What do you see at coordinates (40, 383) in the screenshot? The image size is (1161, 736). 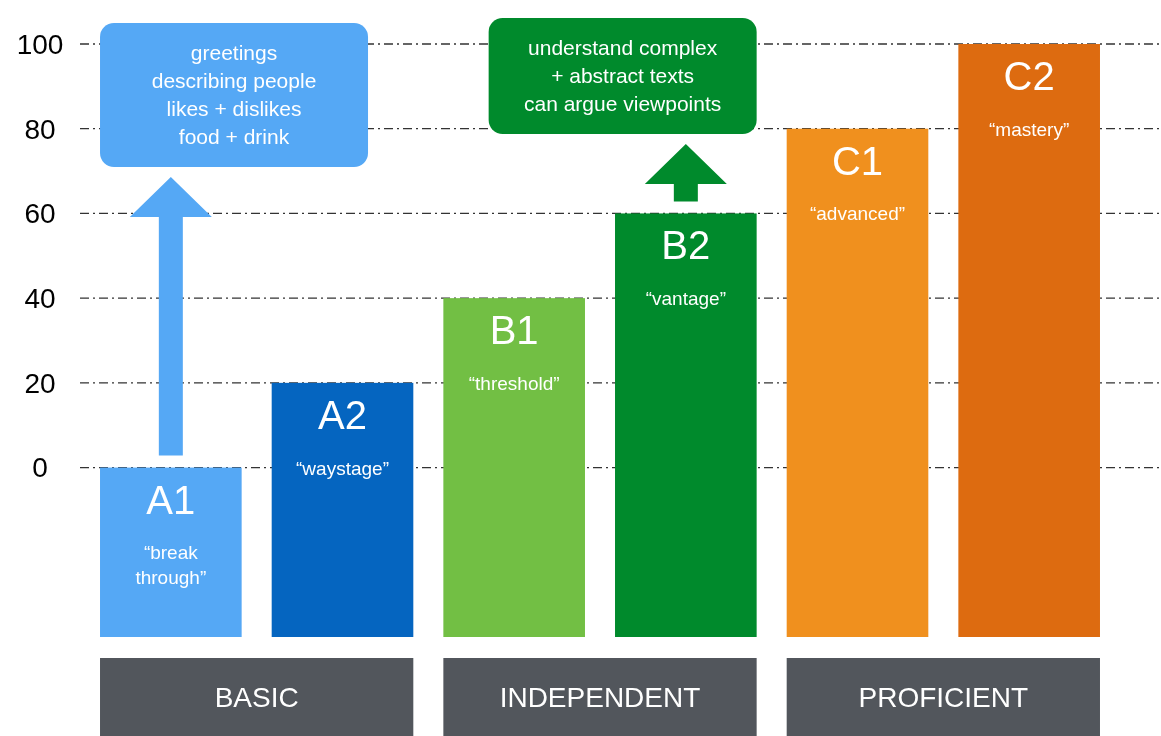 I see `y-tick-label: 20` at bounding box center [40, 383].